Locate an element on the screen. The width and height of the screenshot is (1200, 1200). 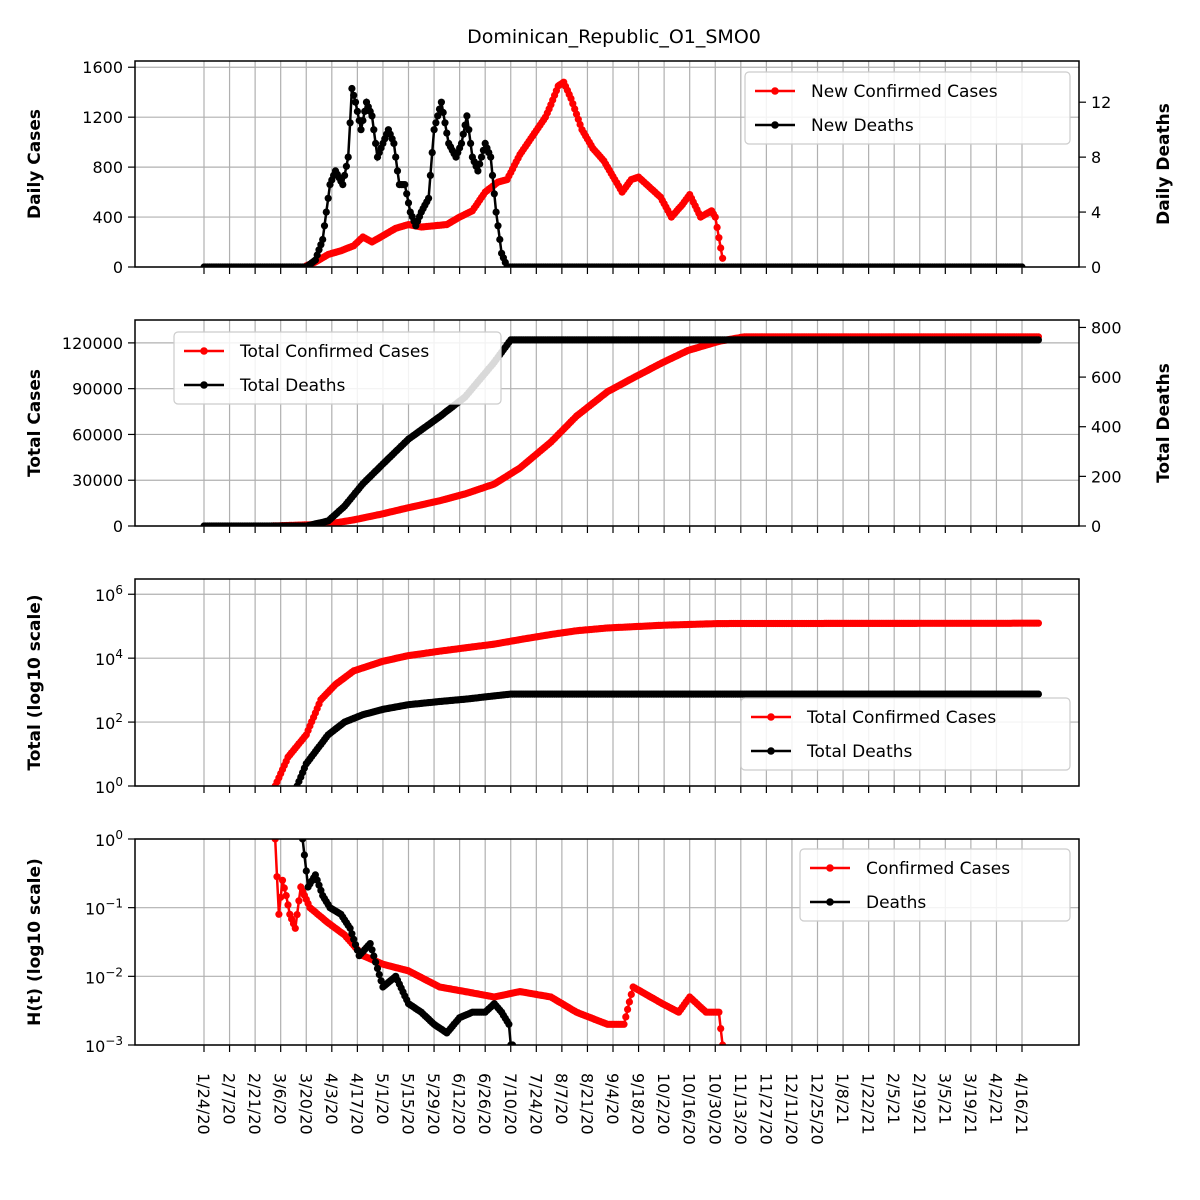
y-tick-label: 10⁻³ is located at coordinates (104, 1045).